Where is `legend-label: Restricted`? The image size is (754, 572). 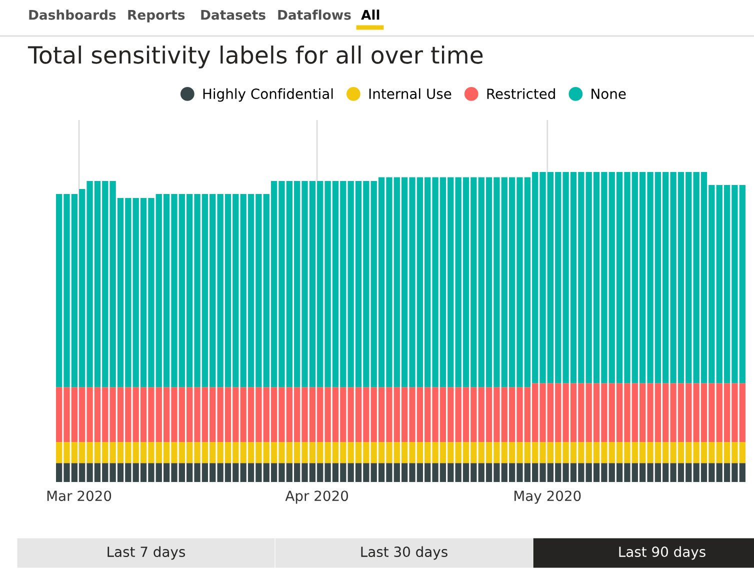 legend-label: Restricted is located at coordinates (521, 94).